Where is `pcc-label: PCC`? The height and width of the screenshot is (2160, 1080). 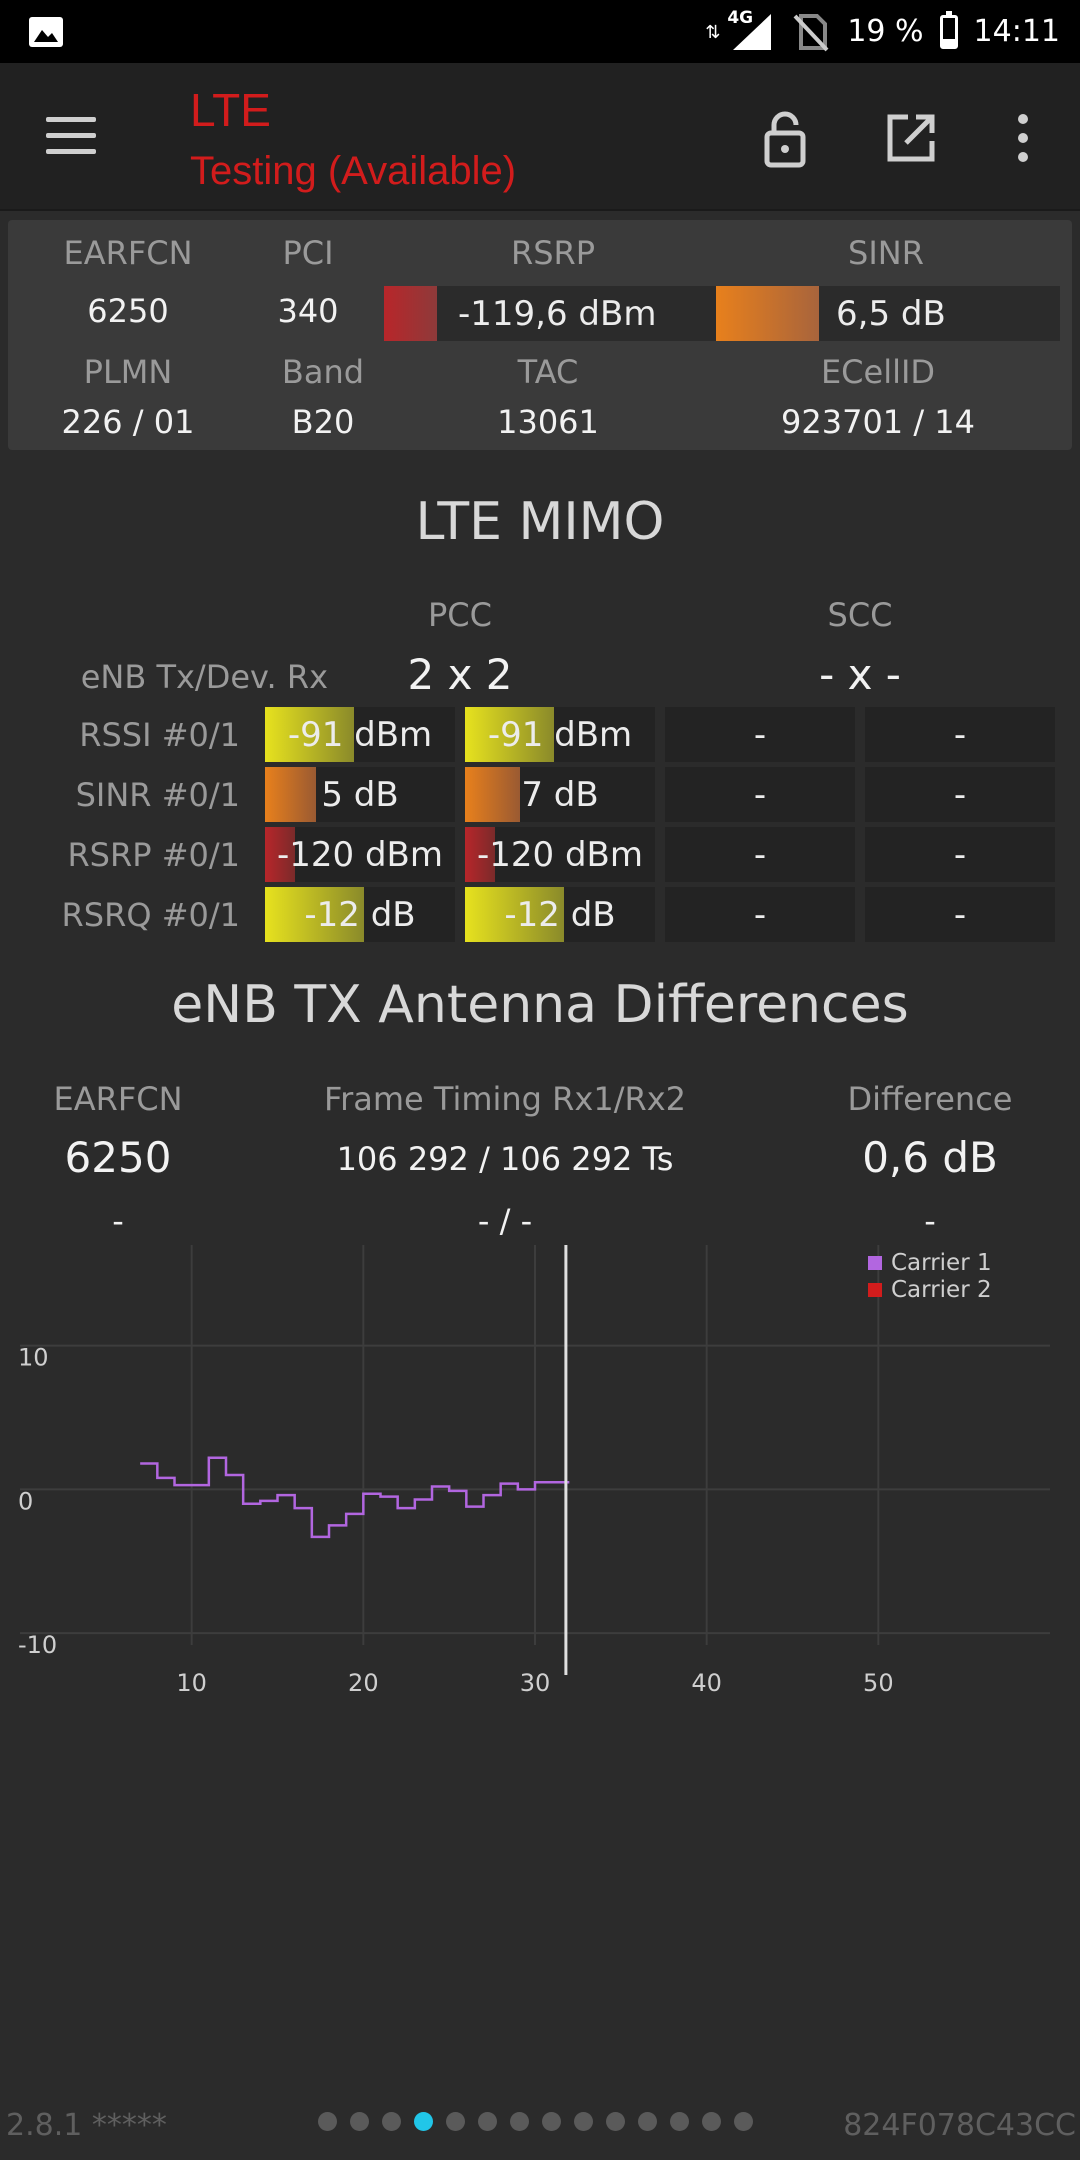 pcc-label: PCC is located at coordinates (460, 615).